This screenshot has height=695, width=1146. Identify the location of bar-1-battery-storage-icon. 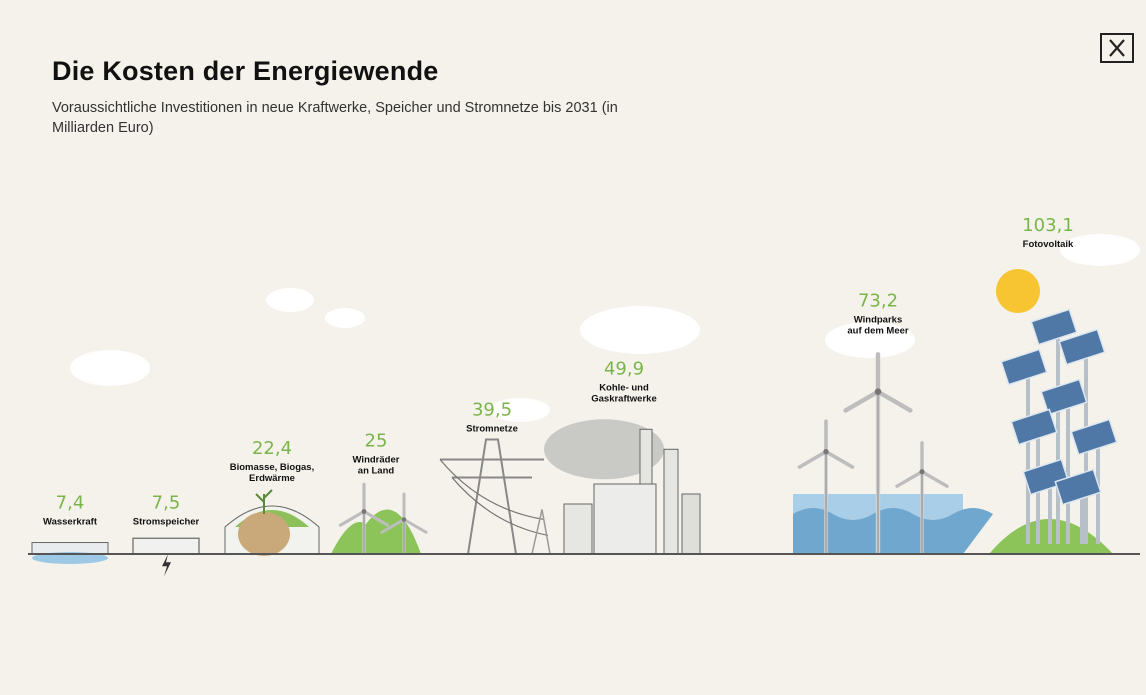
(166, 557).